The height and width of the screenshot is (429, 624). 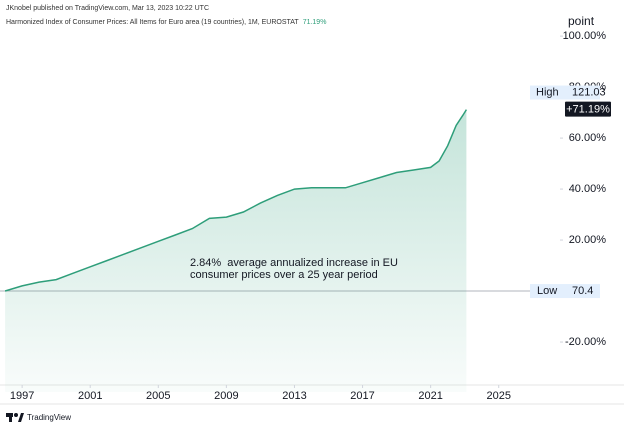 I want to click on y-tick-label: 60.00%, so click(x=588, y=138).